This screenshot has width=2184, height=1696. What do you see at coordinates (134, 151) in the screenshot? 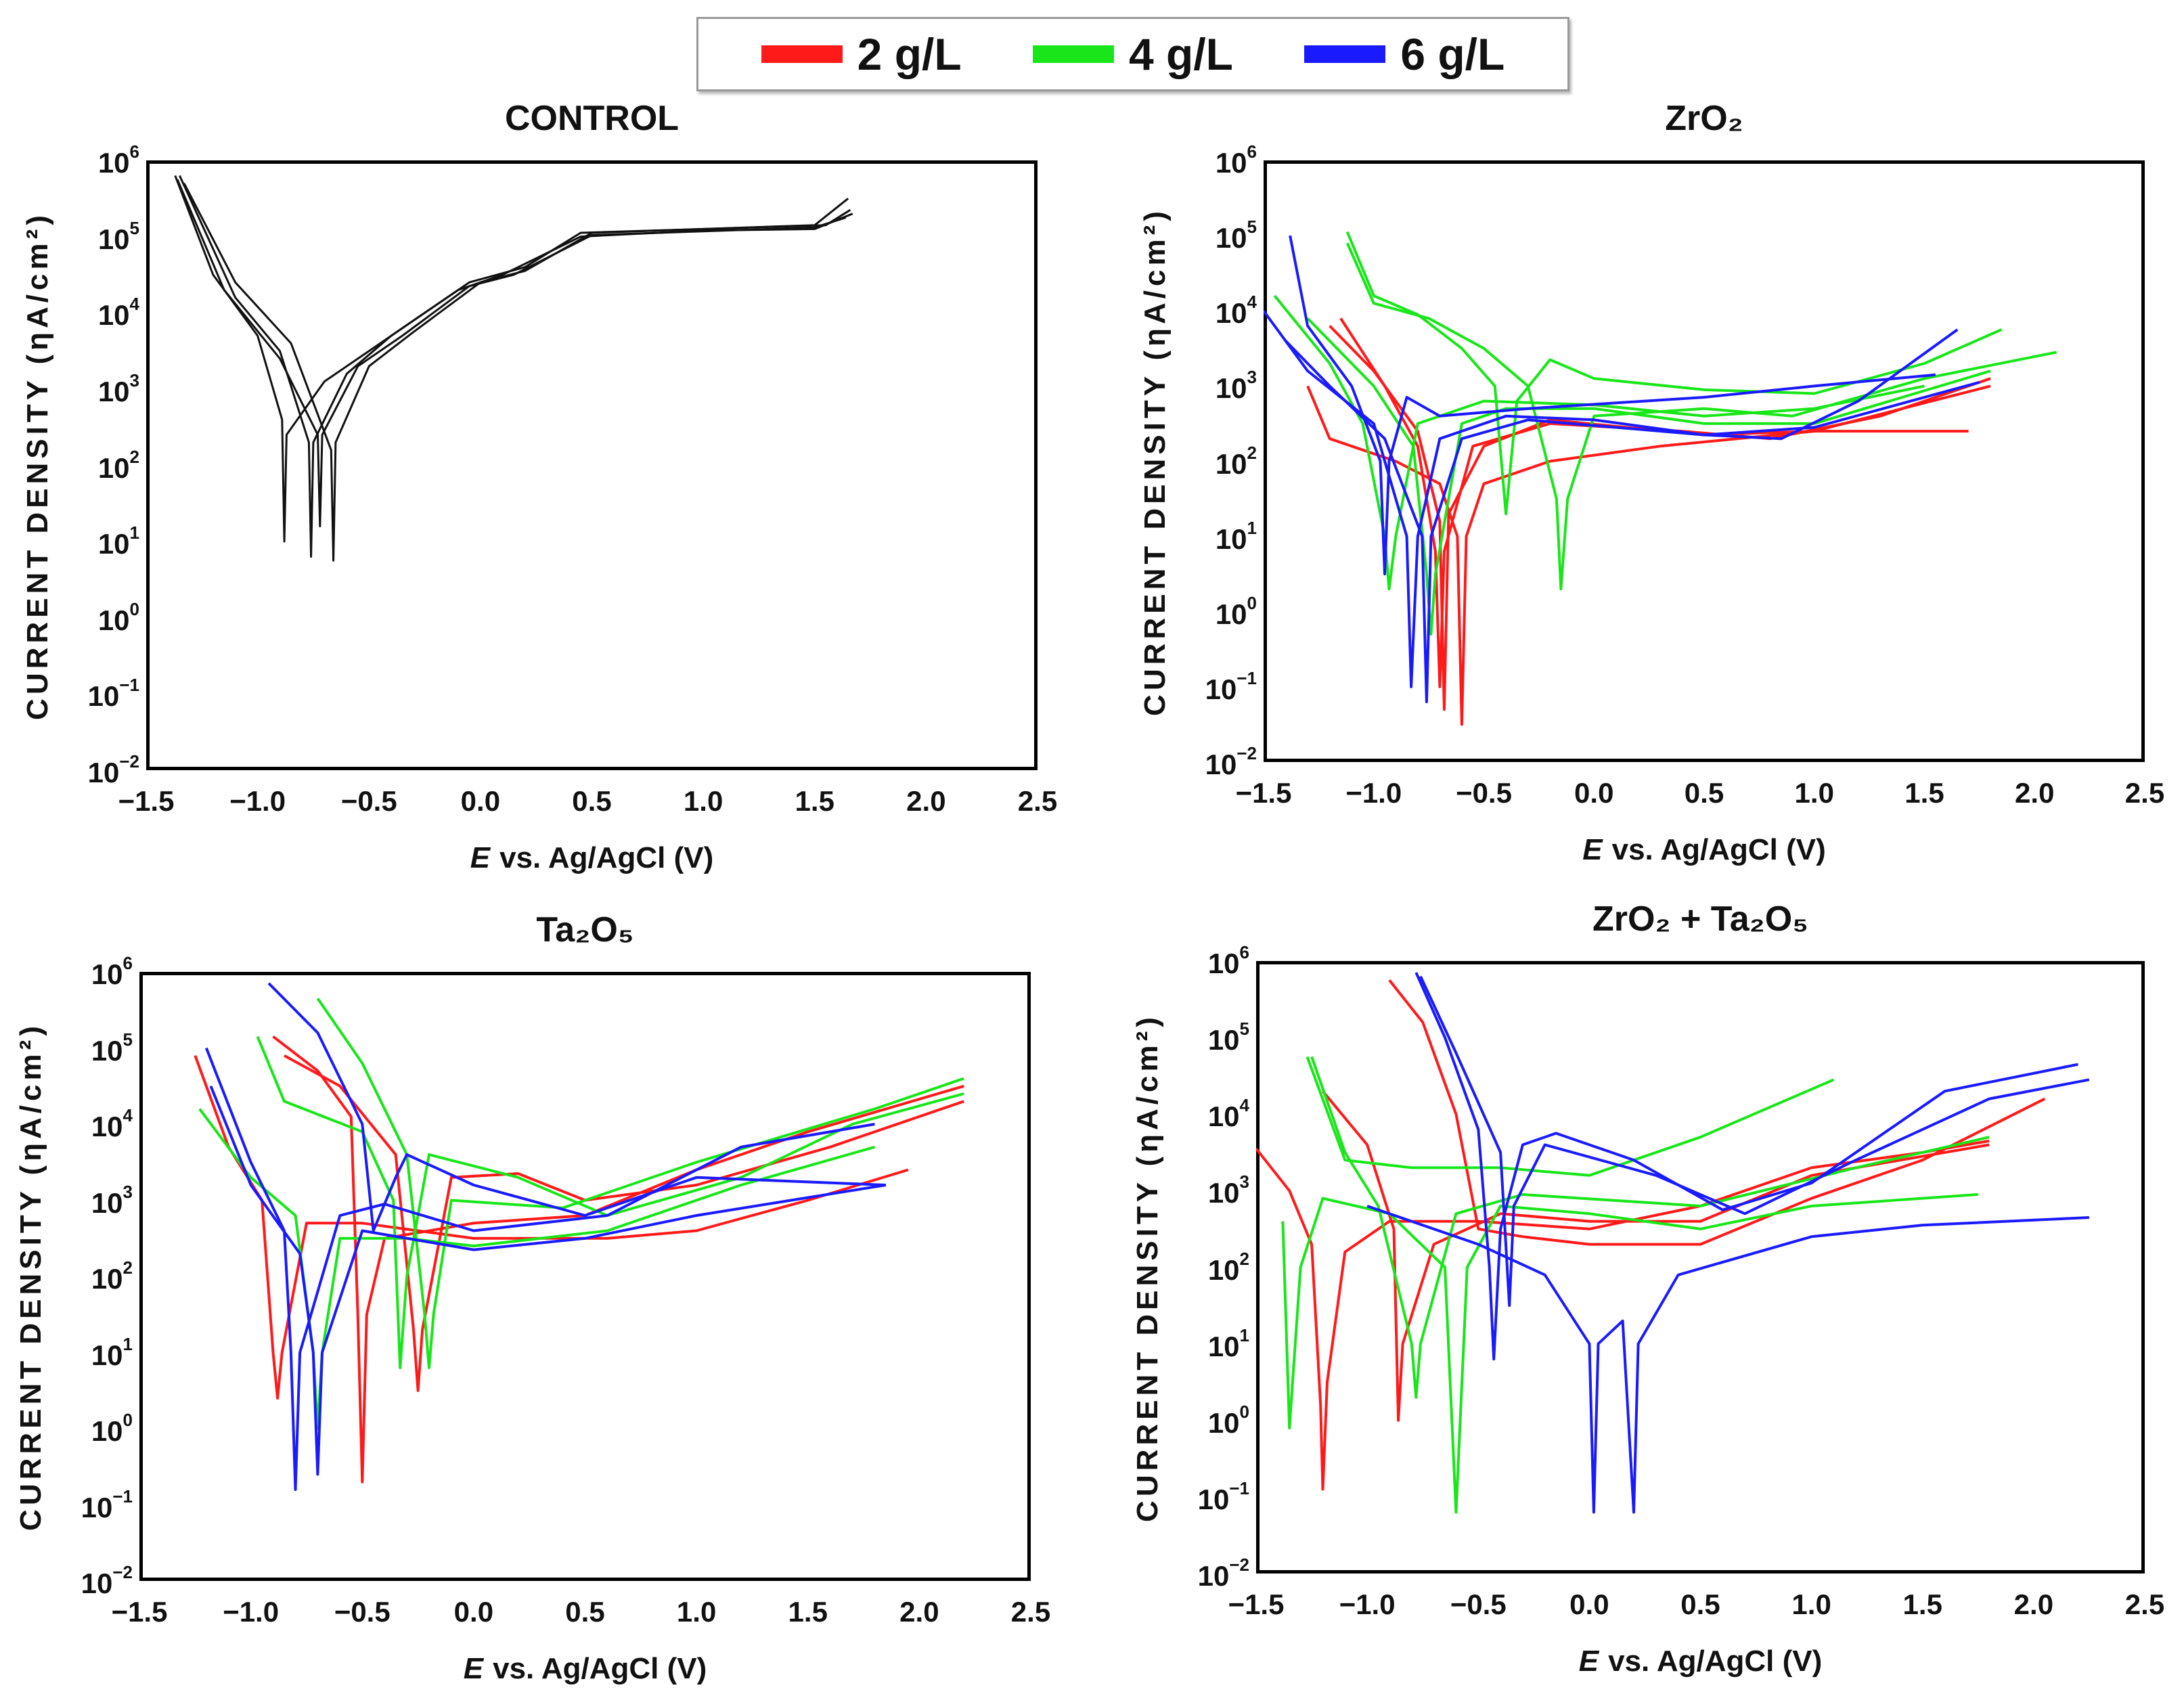
I see `y-tick-exponent: 6` at bounding box center [134, 151].